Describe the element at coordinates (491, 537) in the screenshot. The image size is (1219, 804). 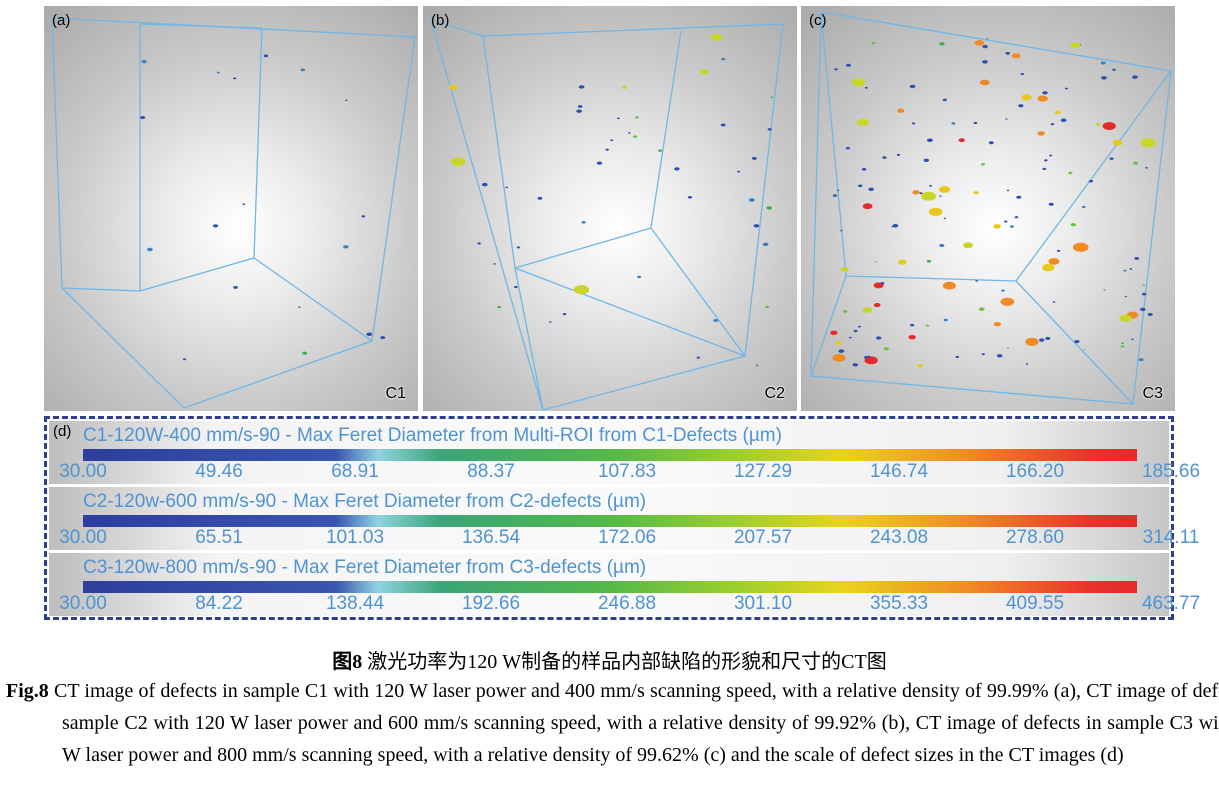
I see `tick-label: 136.54` at that location.